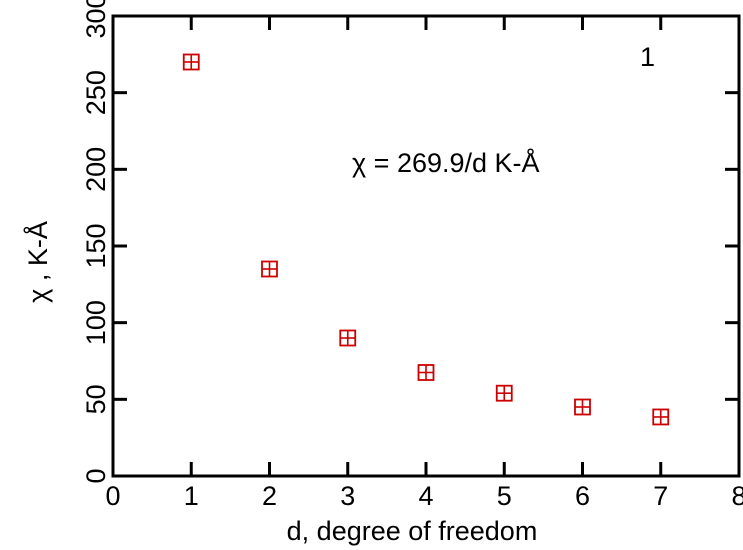  I want to click on x-tick-label: 3, so click(347, 496).